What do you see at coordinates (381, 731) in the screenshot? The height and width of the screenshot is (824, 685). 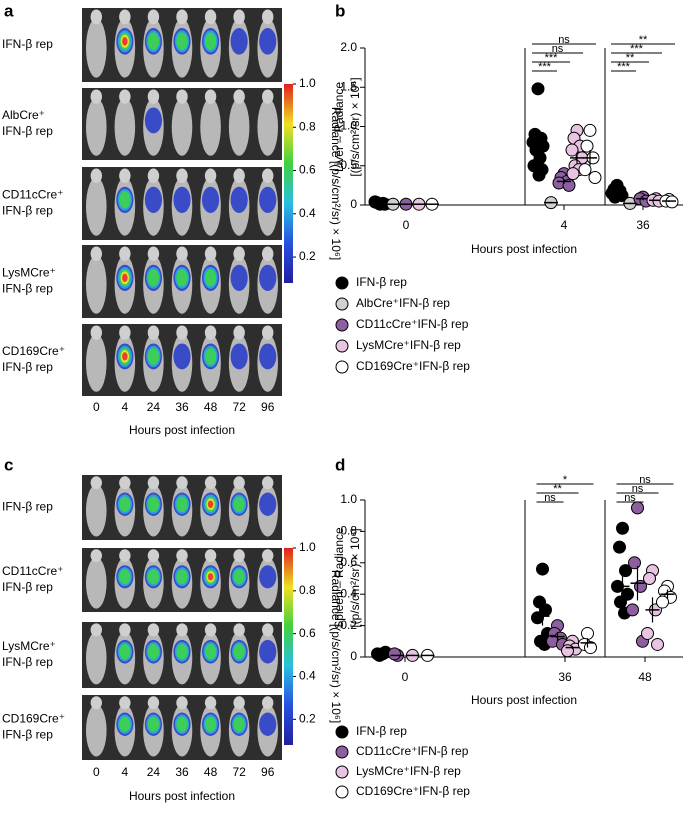 I see `legend-label: IFN-β rep` at bounding box center [381, 731].